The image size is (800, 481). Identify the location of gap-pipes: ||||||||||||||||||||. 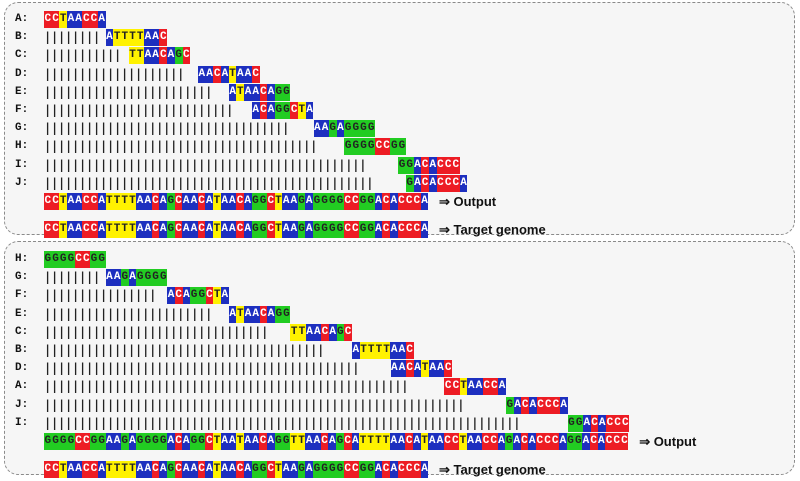
(114, 73).